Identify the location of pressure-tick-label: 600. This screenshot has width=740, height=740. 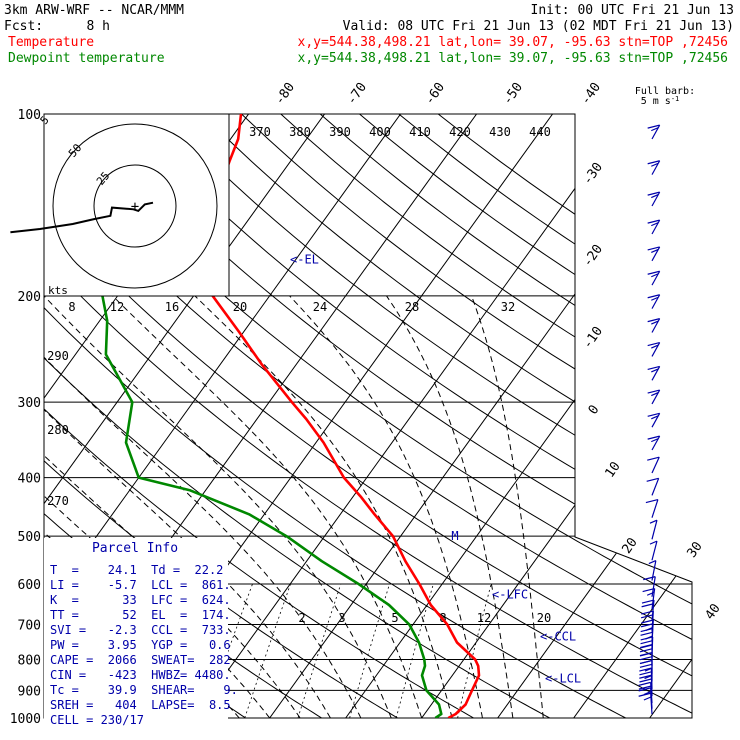
(29, 585).